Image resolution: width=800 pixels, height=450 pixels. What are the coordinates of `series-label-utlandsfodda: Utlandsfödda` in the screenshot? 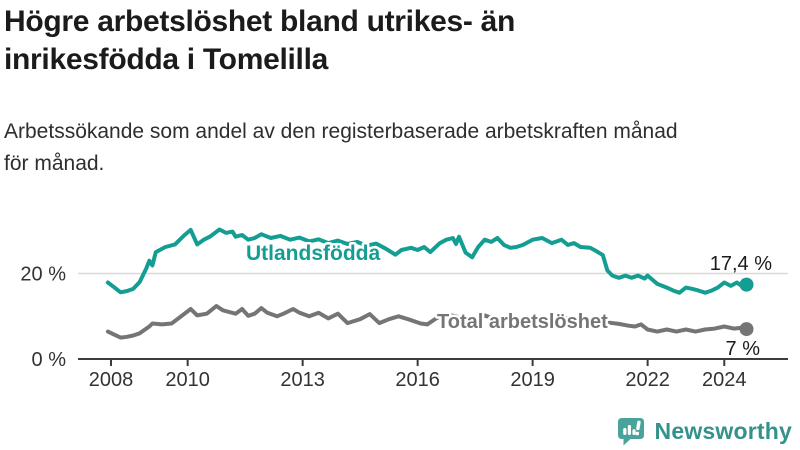 It's located at (313, 253).